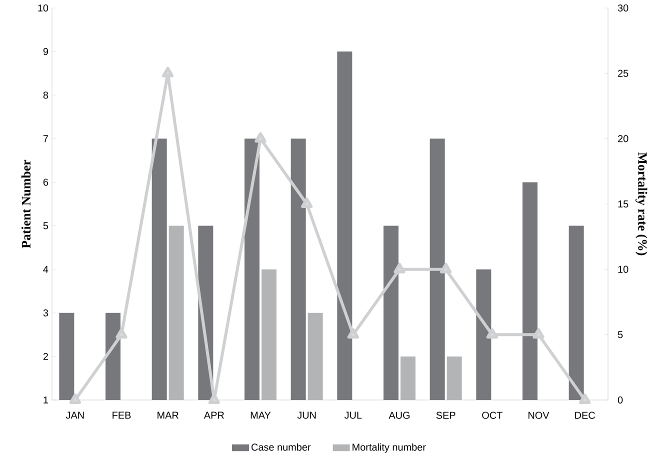 The width and height of the screenshot is (661, 465). Describe the element at coordinates (75, 415) in the screenshot. I see `x-tick-label: JAN` at that location.